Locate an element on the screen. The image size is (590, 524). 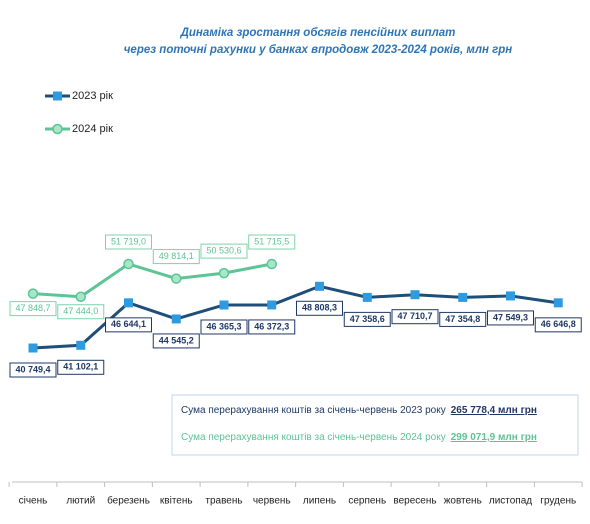
value-label: 51 719,0 is located at coordinates (128, 241).